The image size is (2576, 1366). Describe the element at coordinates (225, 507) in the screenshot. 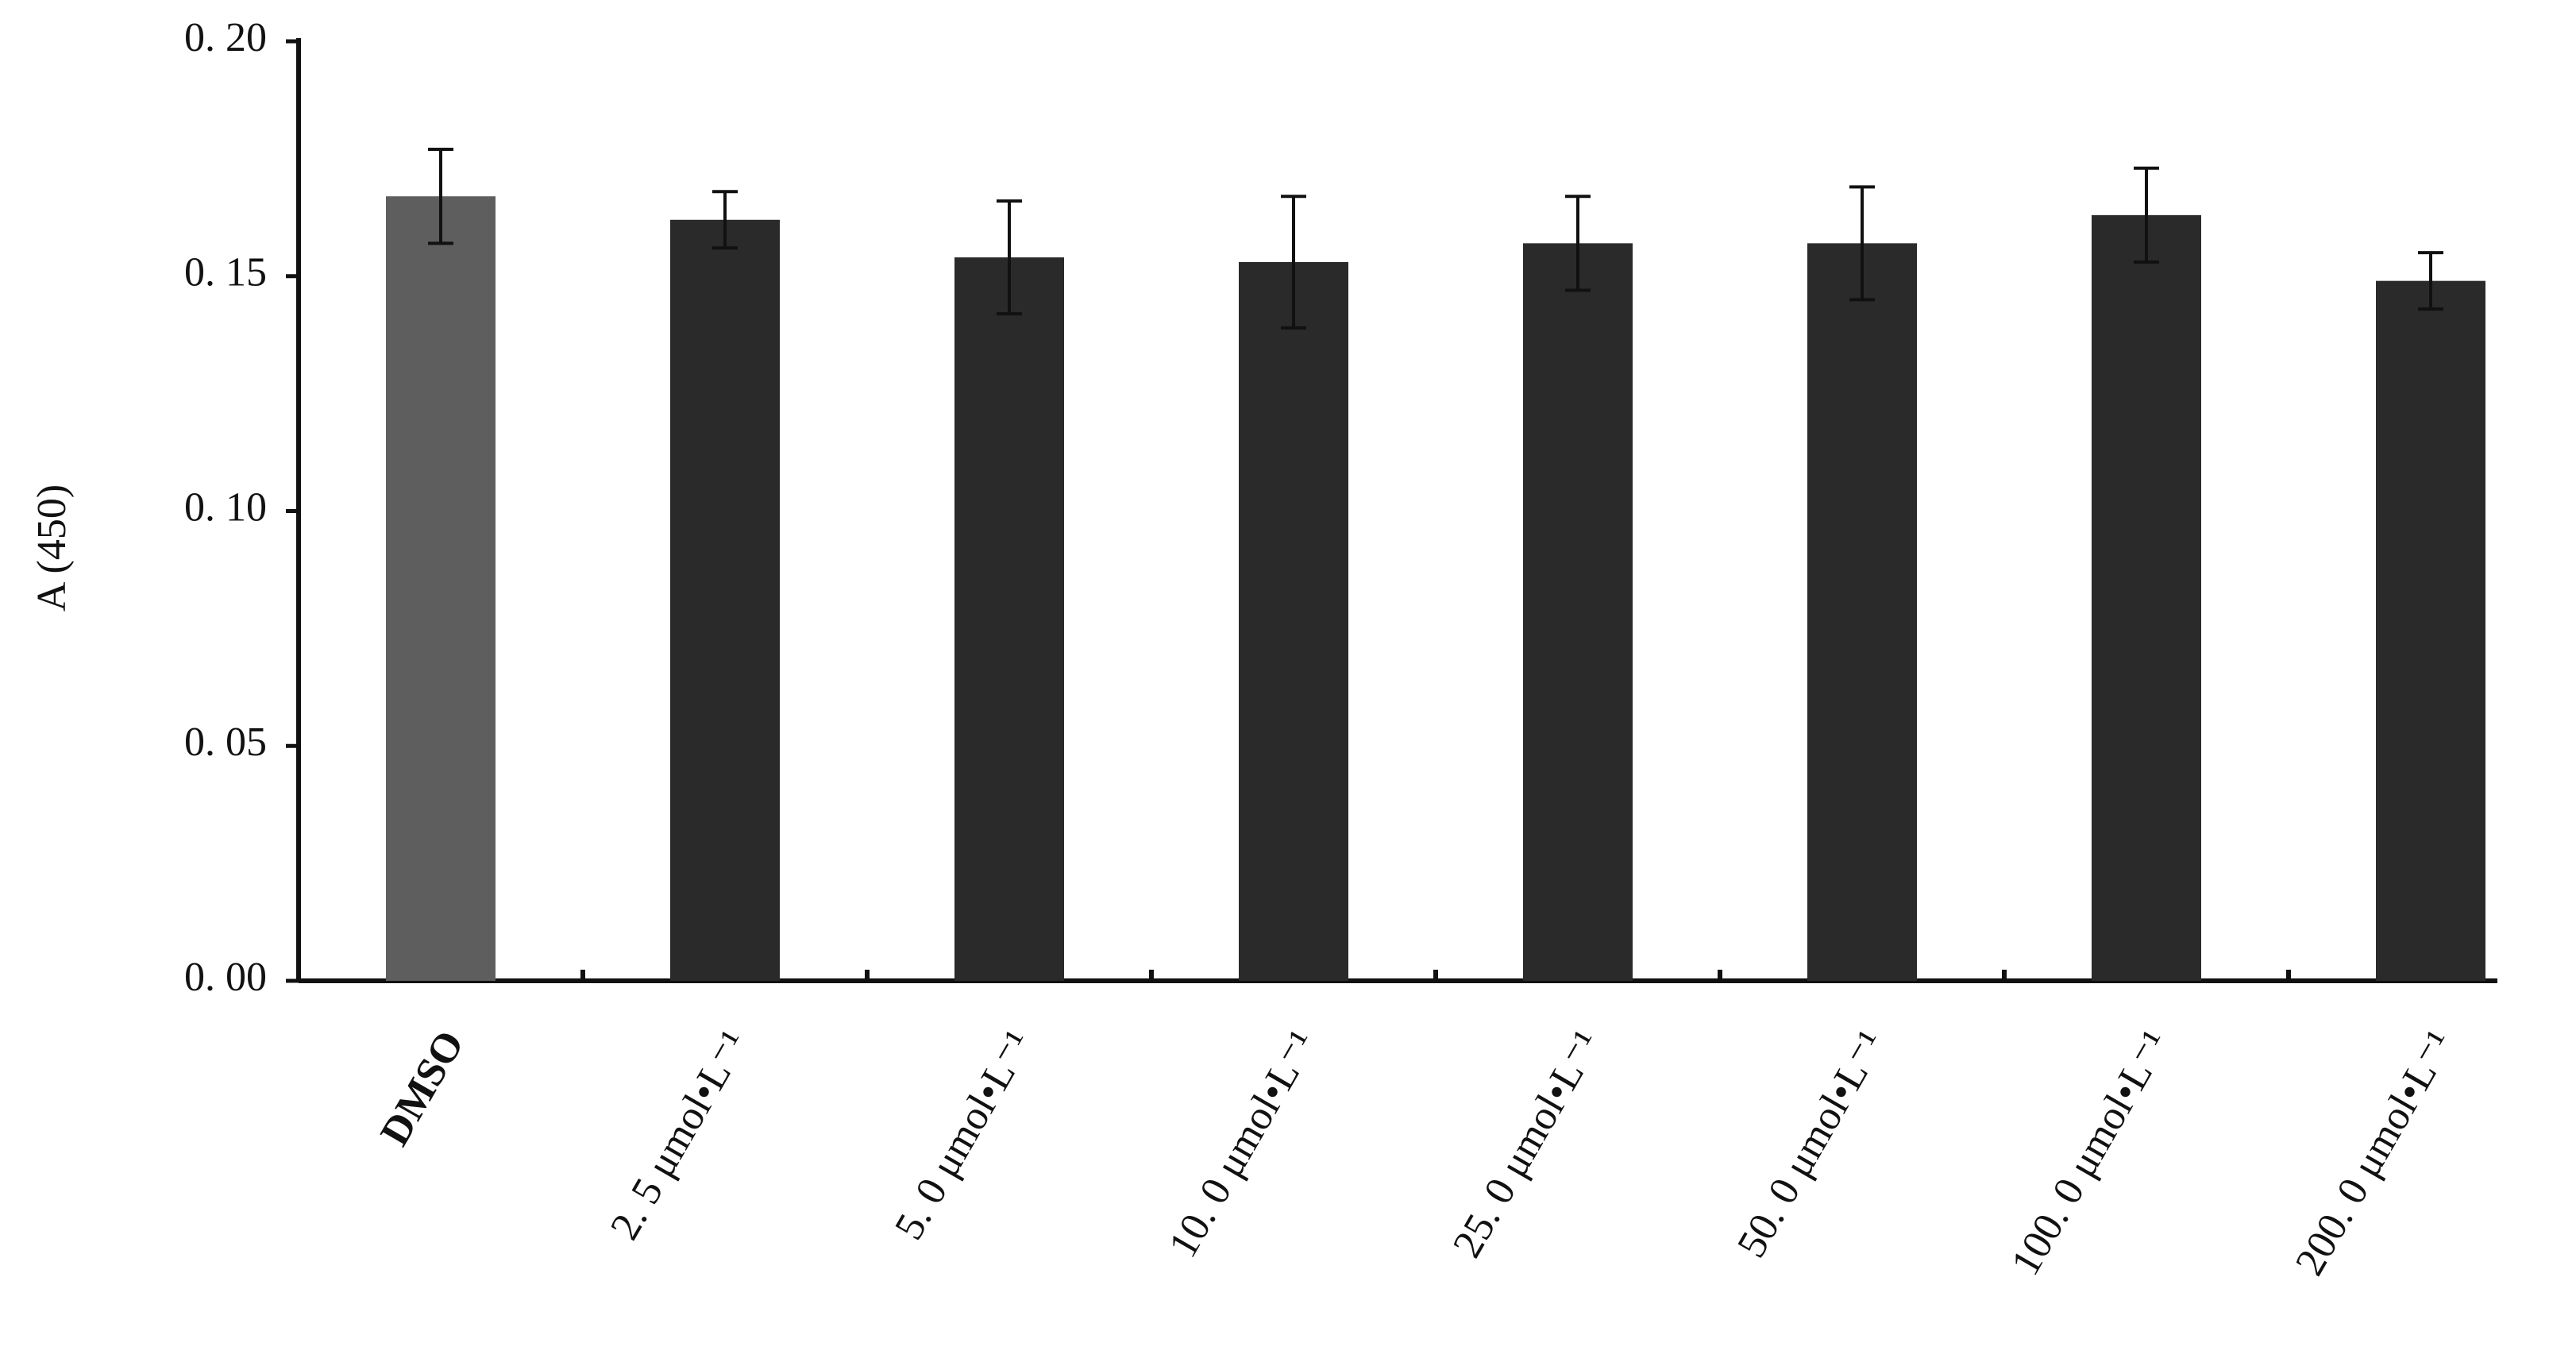

I see `y-tick-label: 0. 10` at that location.